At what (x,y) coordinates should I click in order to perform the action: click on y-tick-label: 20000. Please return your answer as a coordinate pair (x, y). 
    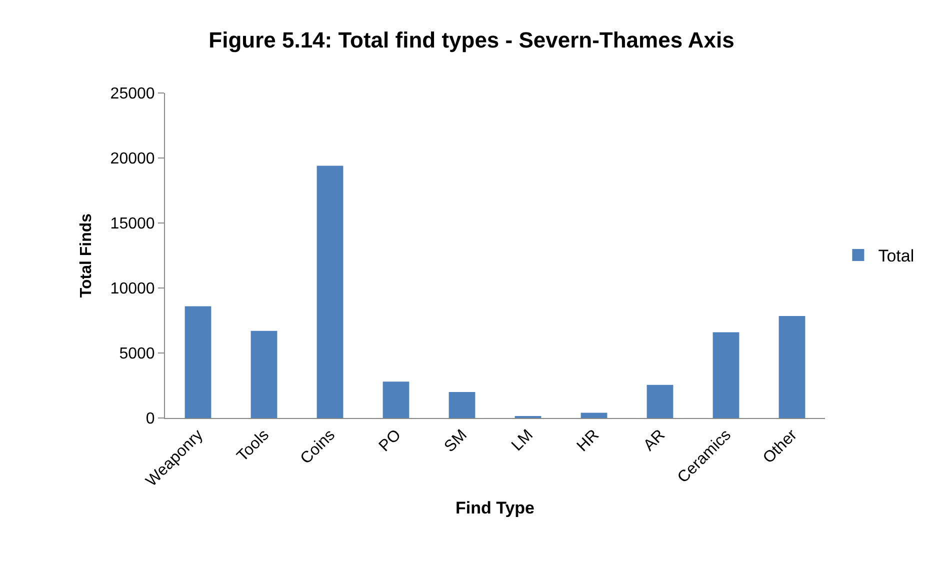
    Looking at the image, I should click on (132, 159).